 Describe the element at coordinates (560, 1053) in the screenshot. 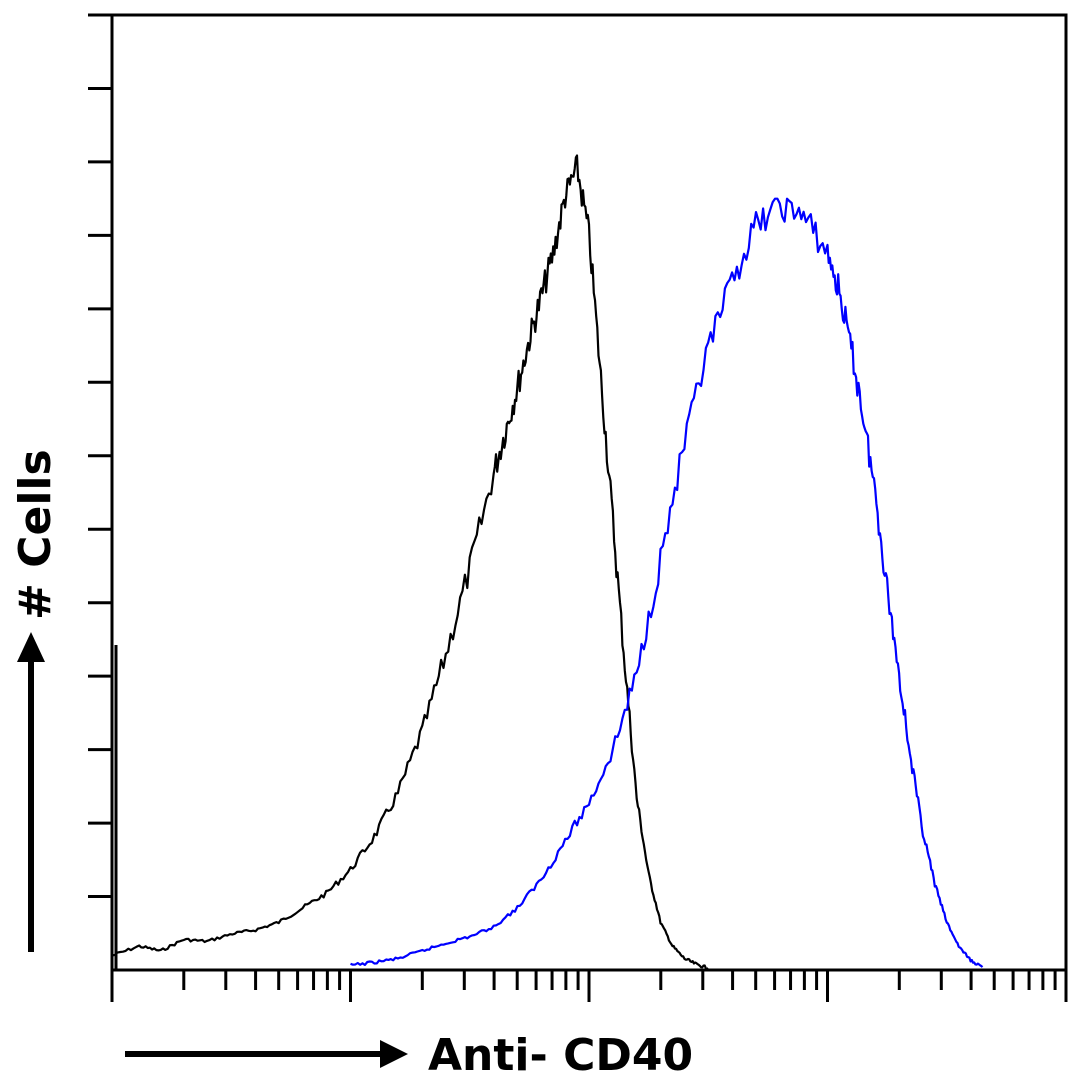

I see `x-axis-label: Anti- CD40` at that location.